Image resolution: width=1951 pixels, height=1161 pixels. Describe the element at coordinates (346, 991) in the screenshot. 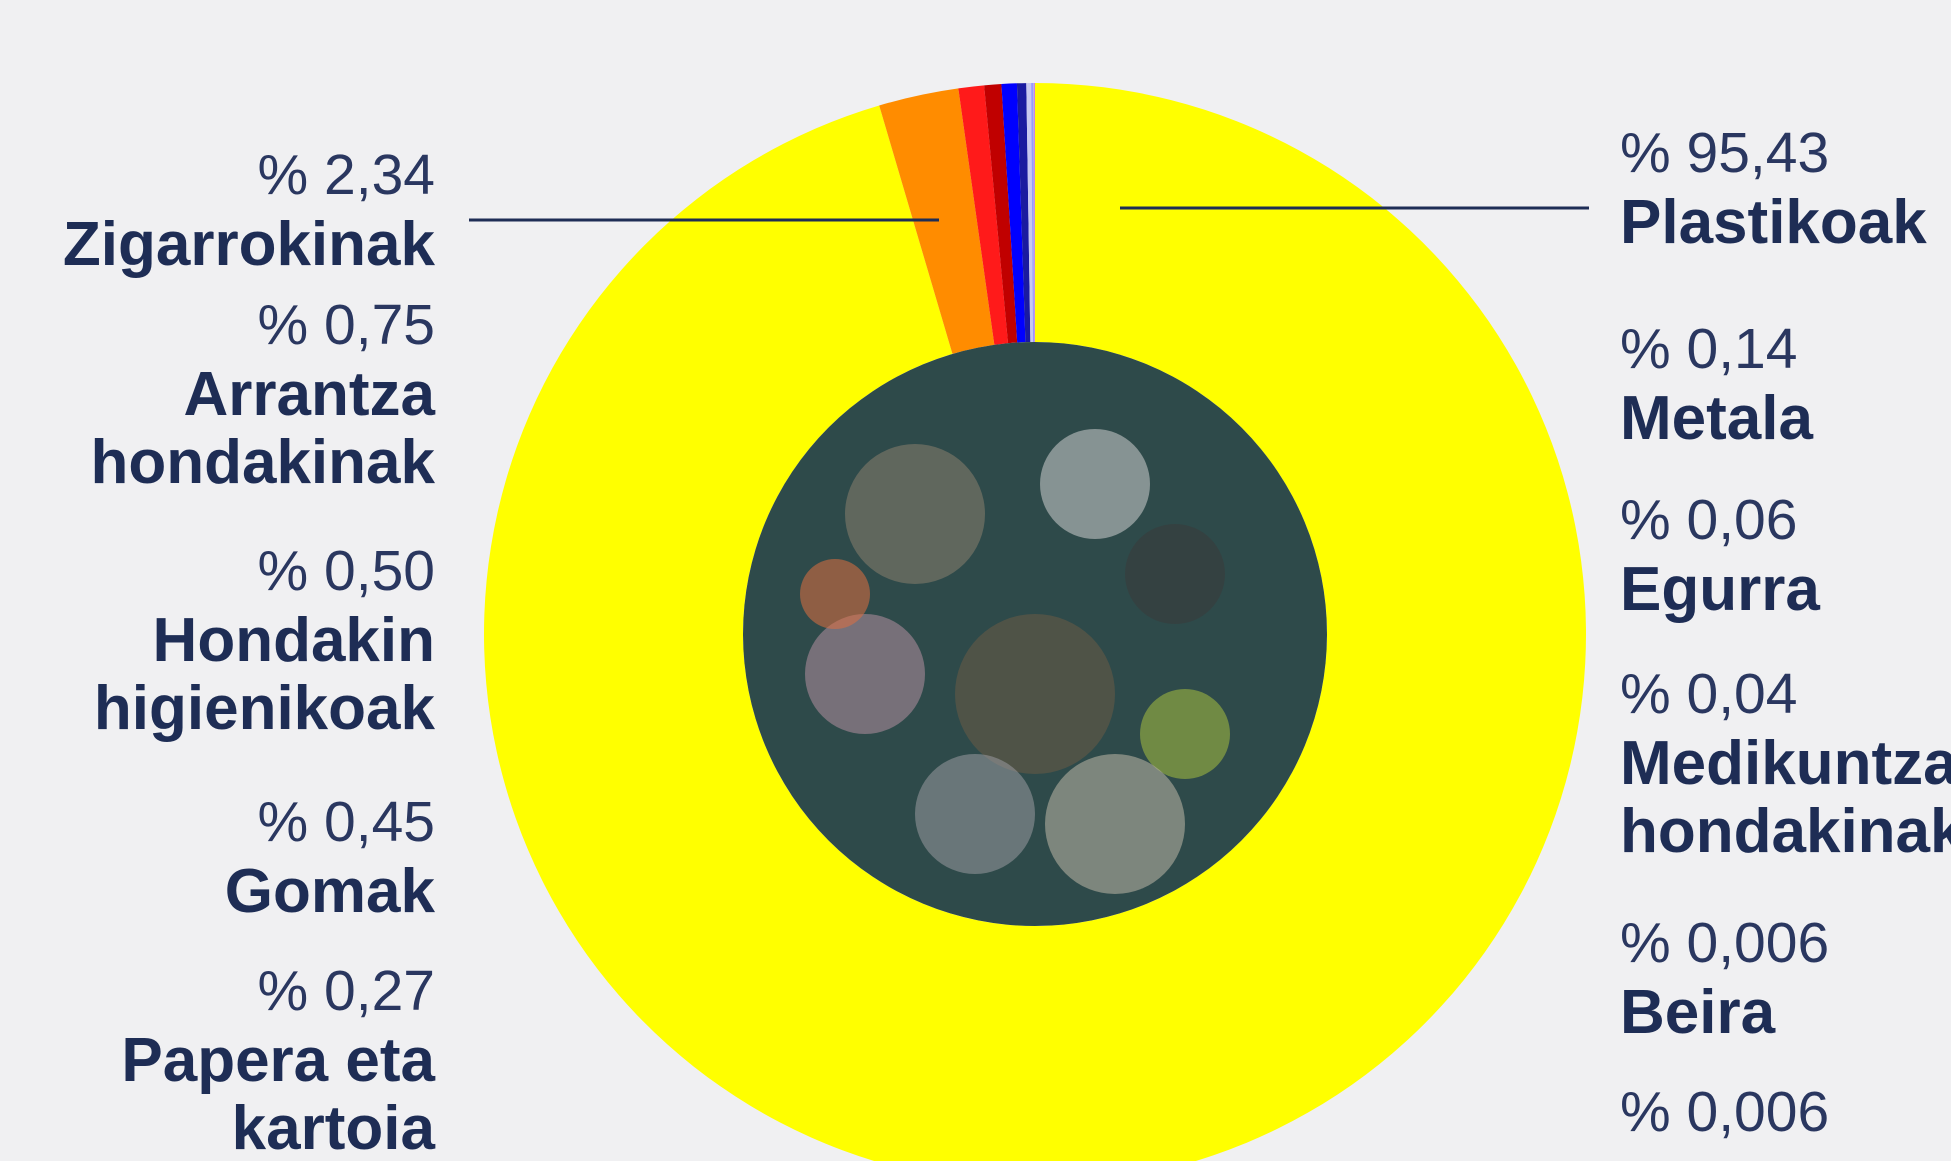

I see `value-label: % 0,27` at that location.